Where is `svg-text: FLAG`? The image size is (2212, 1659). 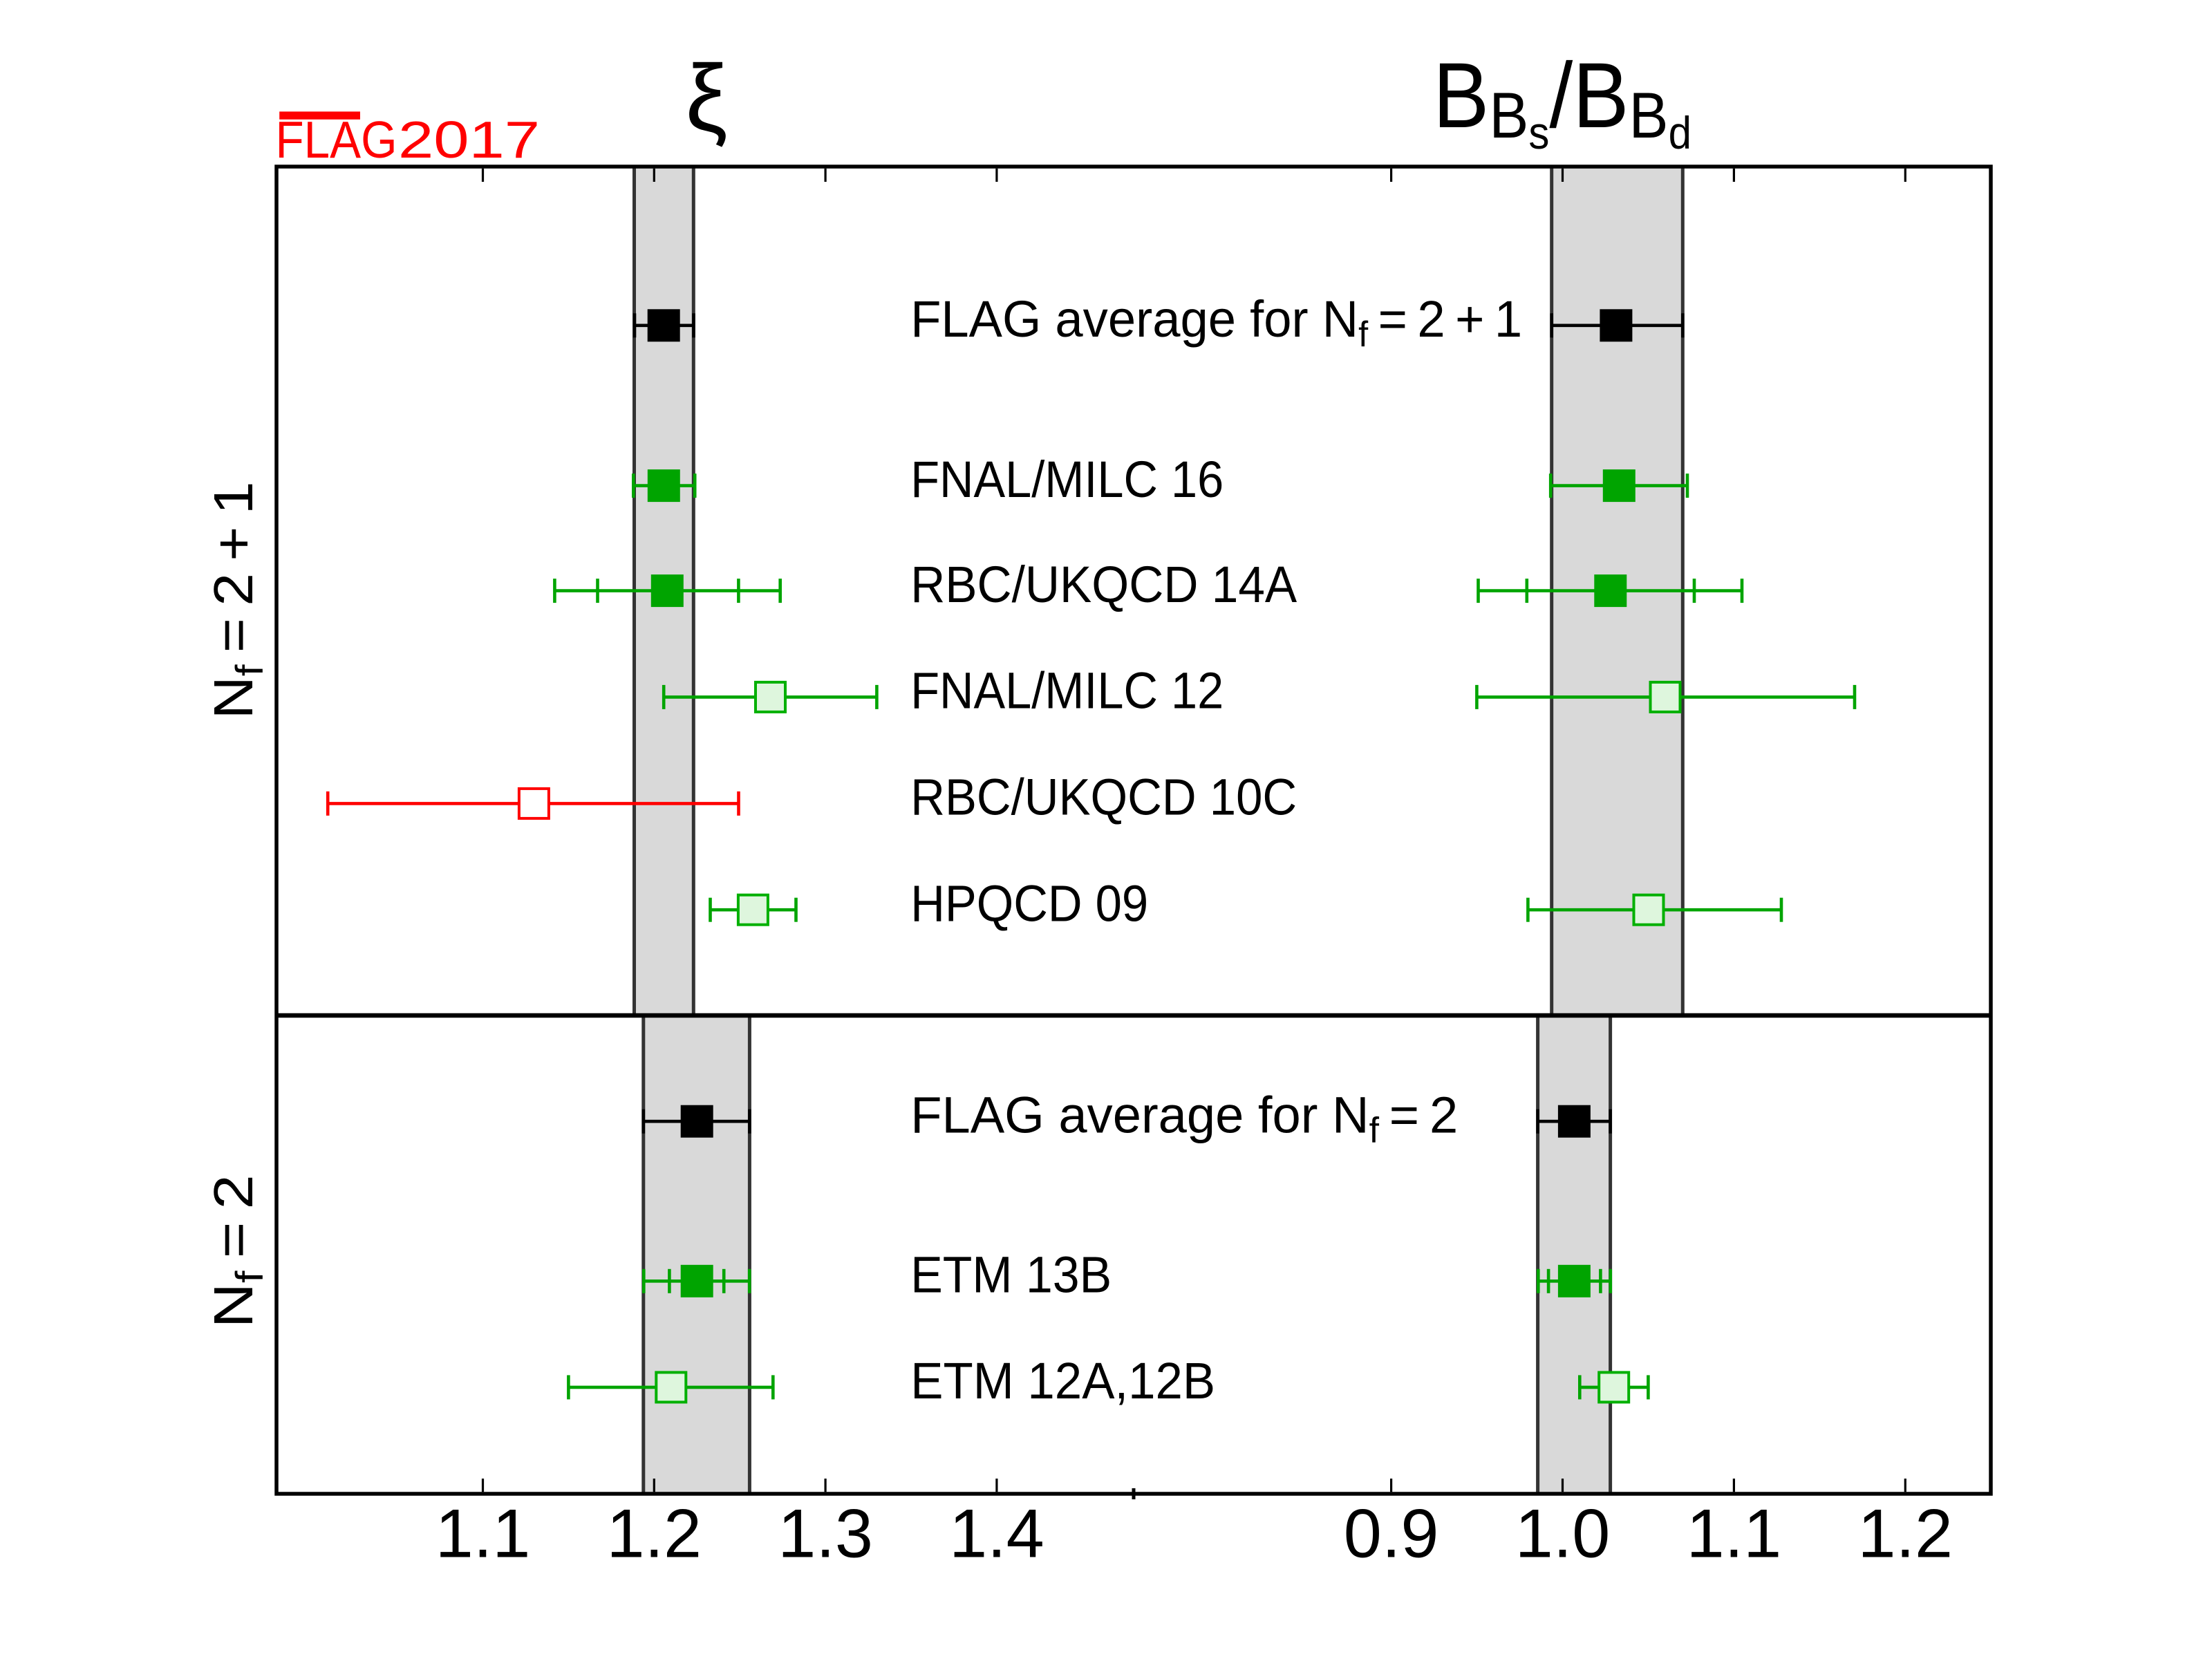 svg-text: FLAG is located at coordinates (337, 140).